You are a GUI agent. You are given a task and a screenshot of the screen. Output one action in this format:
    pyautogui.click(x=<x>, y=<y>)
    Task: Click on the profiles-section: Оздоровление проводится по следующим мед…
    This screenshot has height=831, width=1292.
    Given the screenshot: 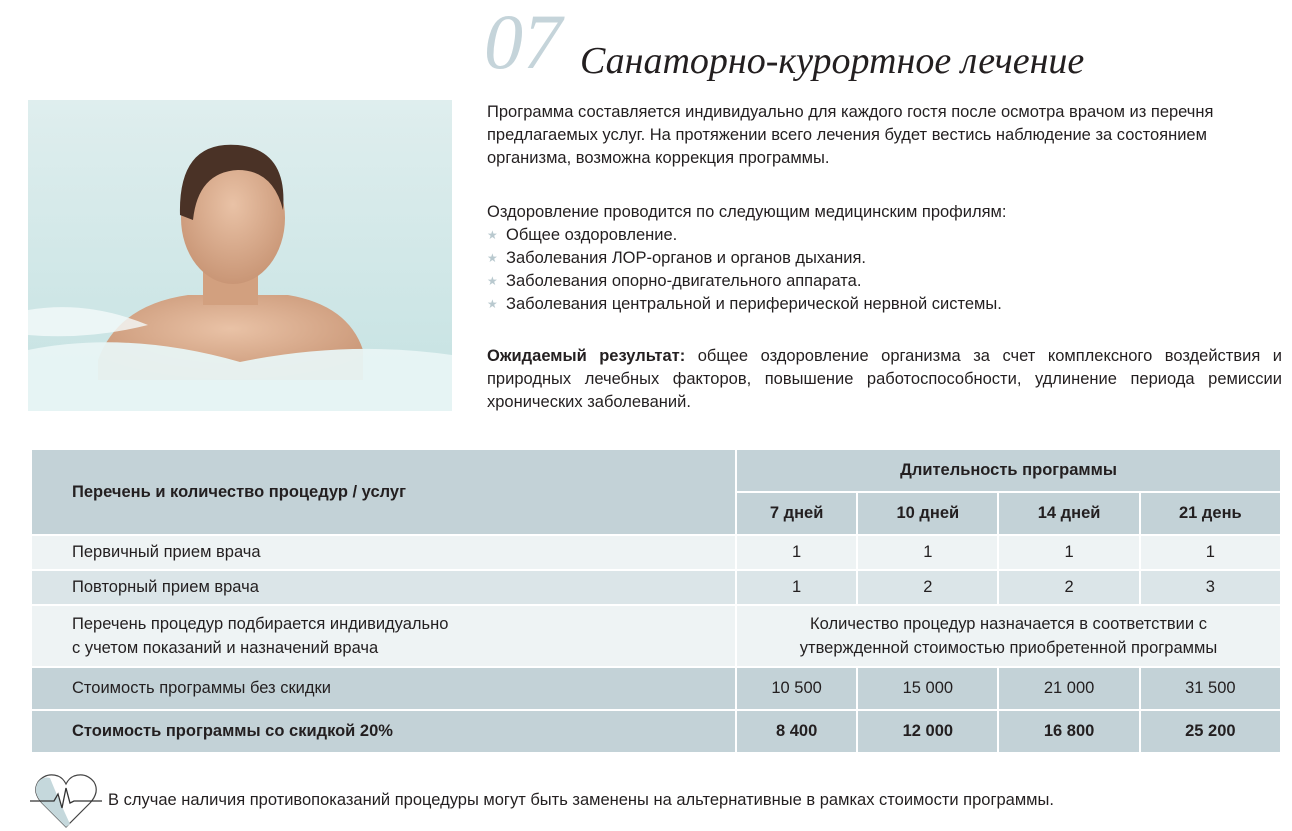 What is the action you would take?
    pyautogui.click(x=884, y=258)
    